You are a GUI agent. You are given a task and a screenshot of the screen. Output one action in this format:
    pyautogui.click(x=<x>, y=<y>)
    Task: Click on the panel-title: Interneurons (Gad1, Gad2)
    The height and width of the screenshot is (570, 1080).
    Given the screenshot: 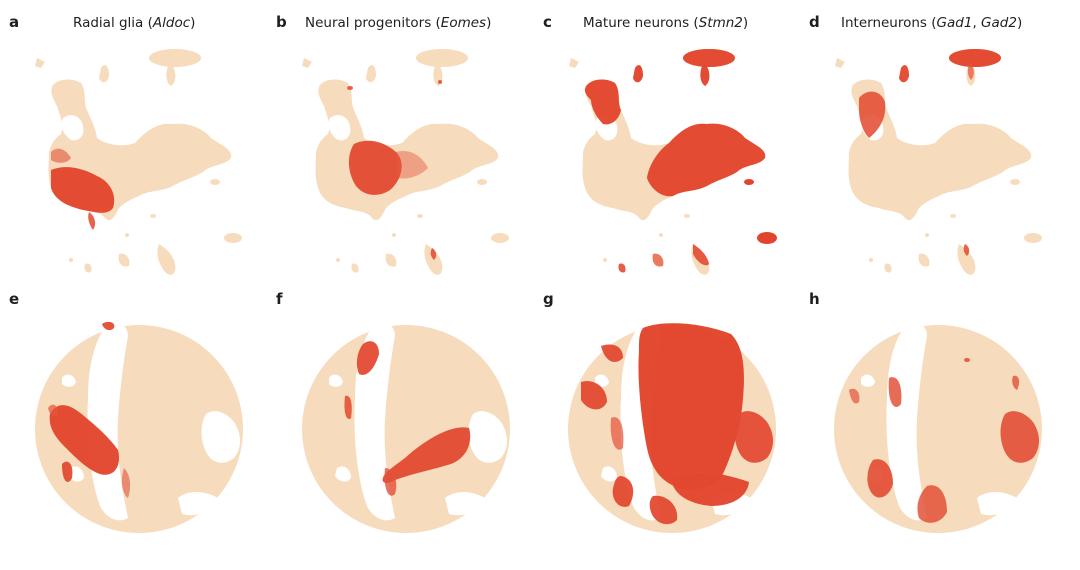 What is the action you would take?
    pyautogui.click(x=932, y=23)
    